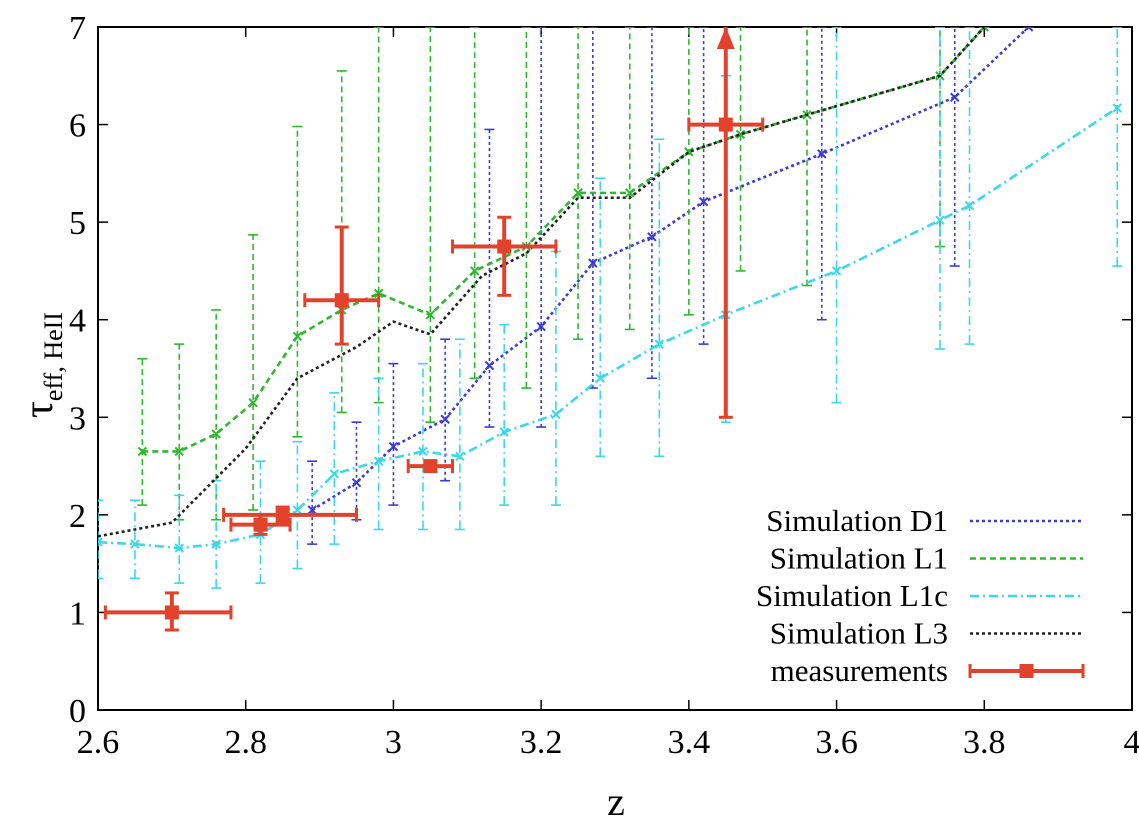  I want to click on y-axis-label-group: τeff, HeII, so click(42, 365).